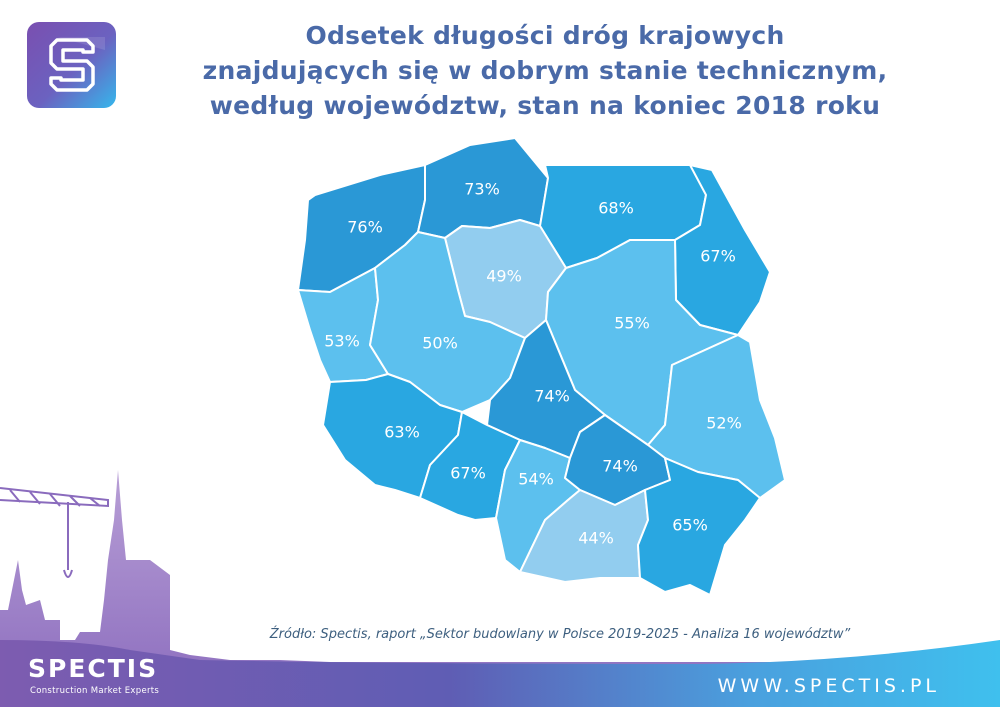  Describe the element at coordinates (402, 432) in the screenshot. I see `region-label-dolnoslaskie: 63%` at that location.